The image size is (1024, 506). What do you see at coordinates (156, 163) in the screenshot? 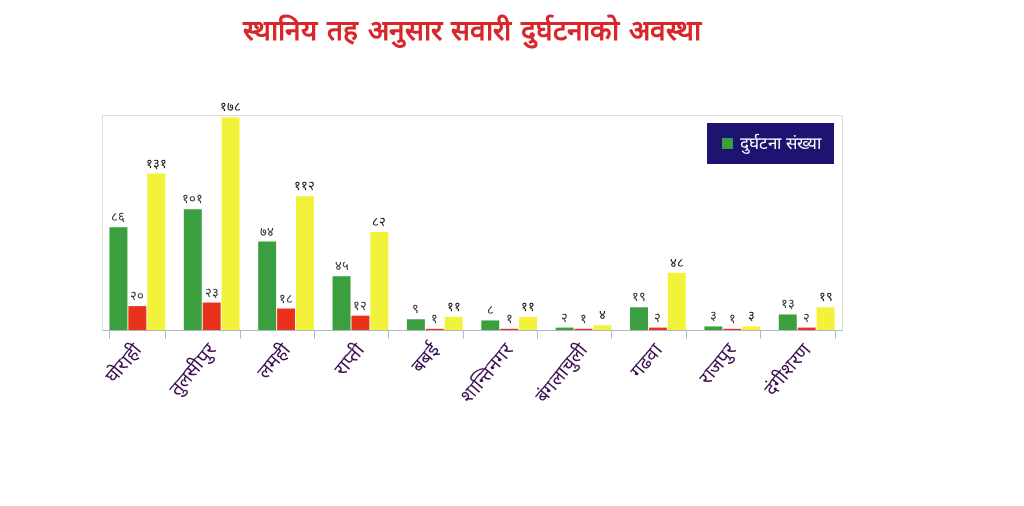
I see `data-label: १३१` at bounding box center [156, 163].